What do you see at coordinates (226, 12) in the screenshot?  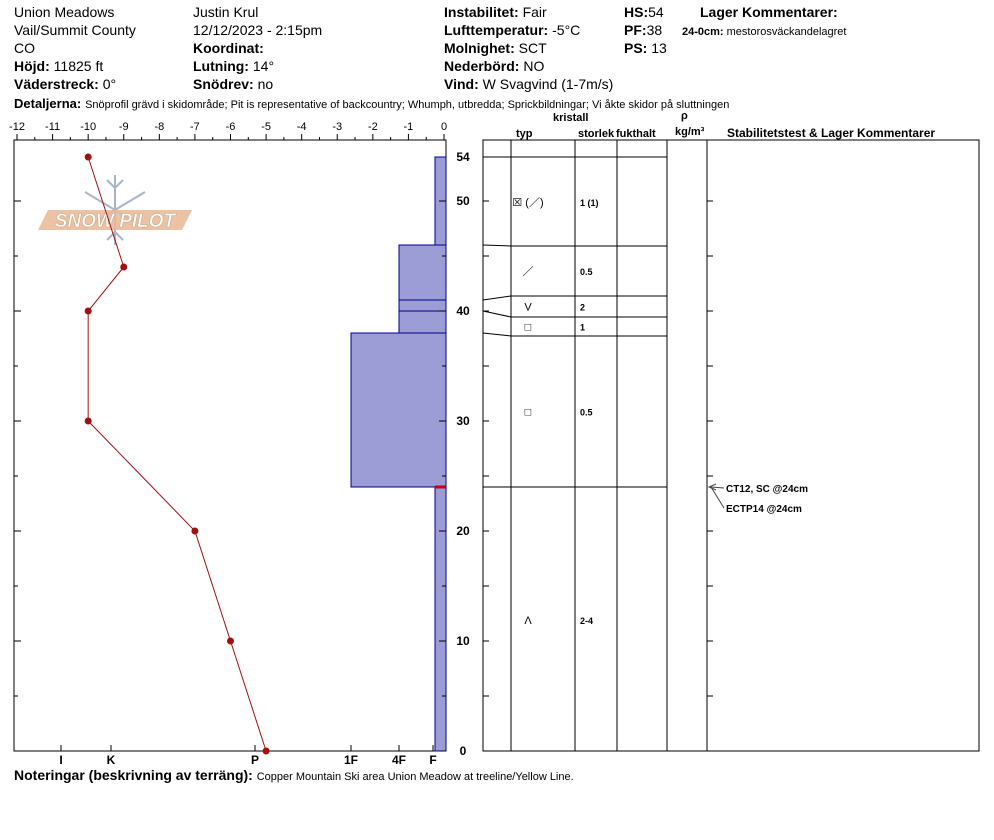 I see `observer-name: Justin Krul` at bounding box center [226, 12].